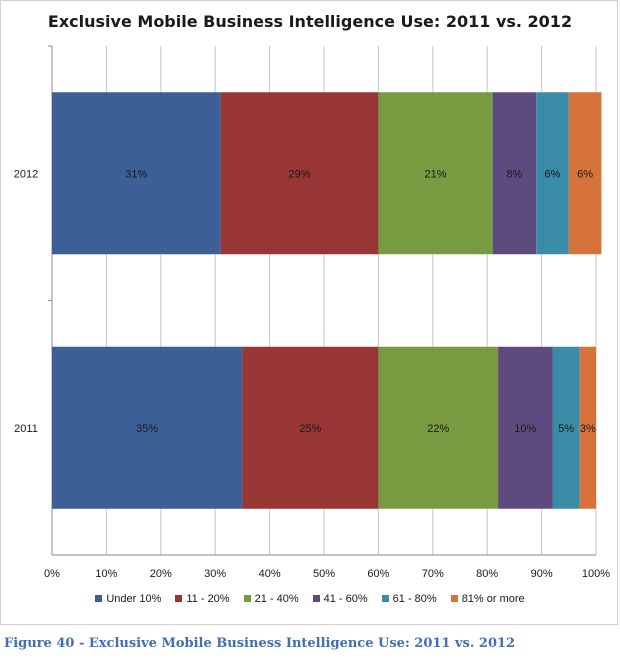 The width and height of the screenshot is (620, 665). I want to click on data-label: 31%, so click(136, 174).